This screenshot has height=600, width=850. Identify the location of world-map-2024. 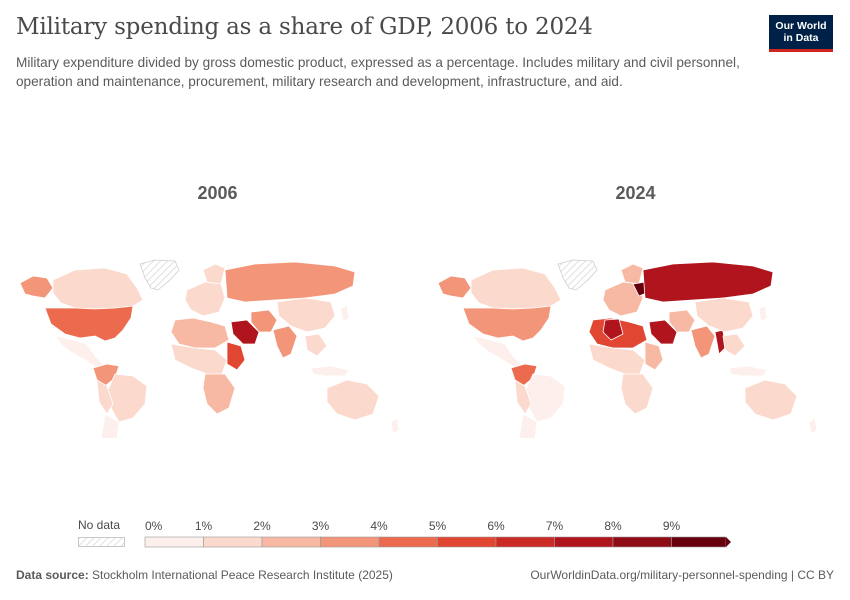
(627, 348).